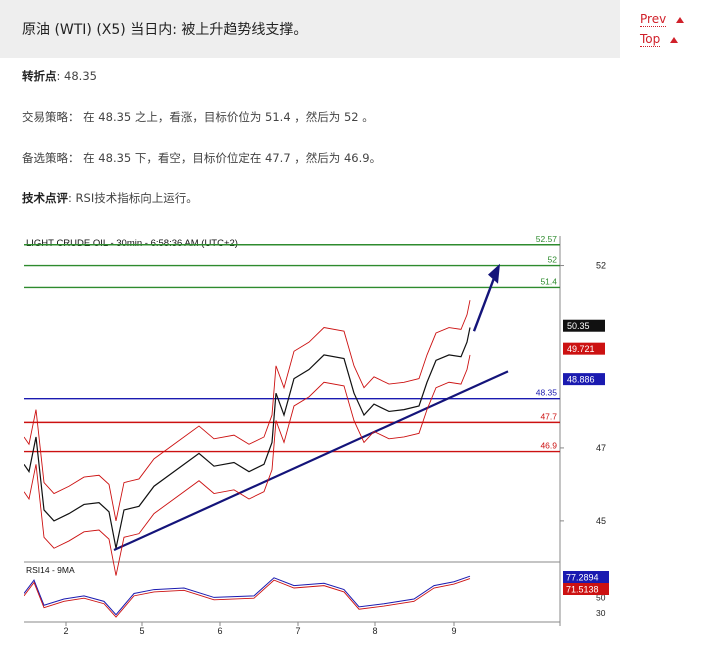 The width and height of the screenshot is (716, 647). Describe the element at coordinates (485, 302) in the screenshot. I see `projection-arrow` at that location.